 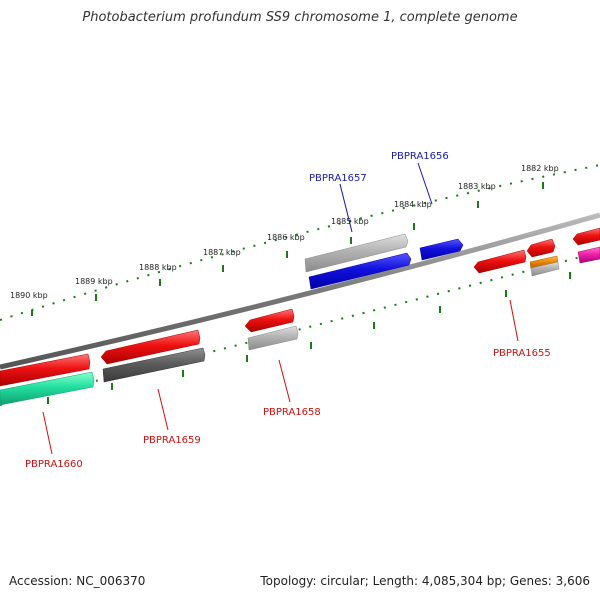 I want to click on gene-PBPRA1659-dgray, so click(x=154, y=365).